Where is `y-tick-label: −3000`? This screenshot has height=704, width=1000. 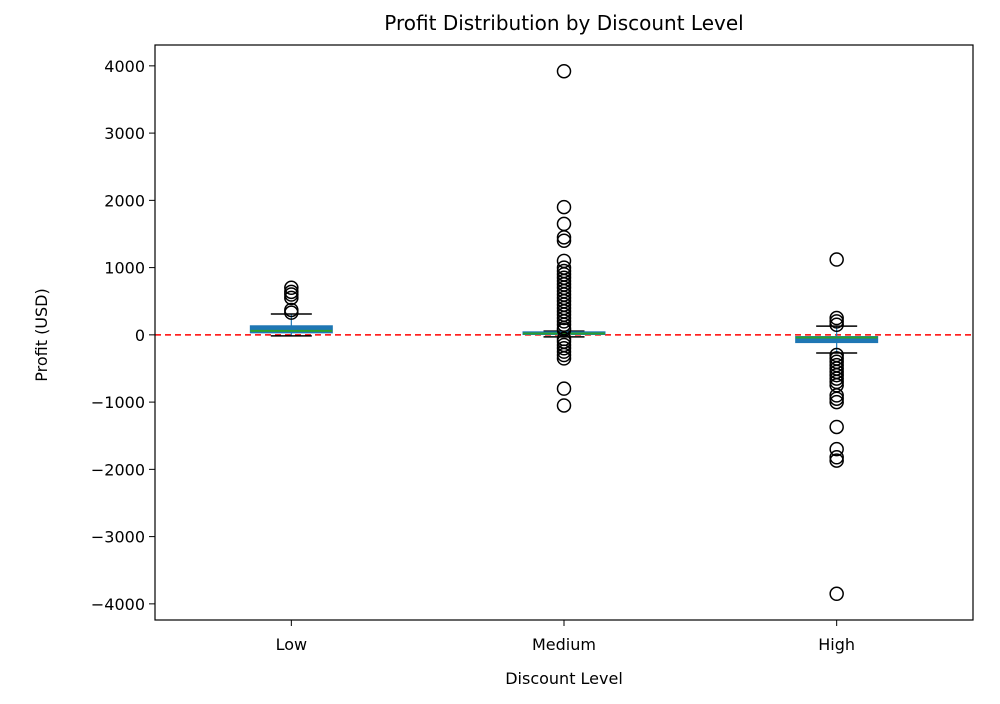 y-tick-label: −3000 is located at coordinates (118, 537).